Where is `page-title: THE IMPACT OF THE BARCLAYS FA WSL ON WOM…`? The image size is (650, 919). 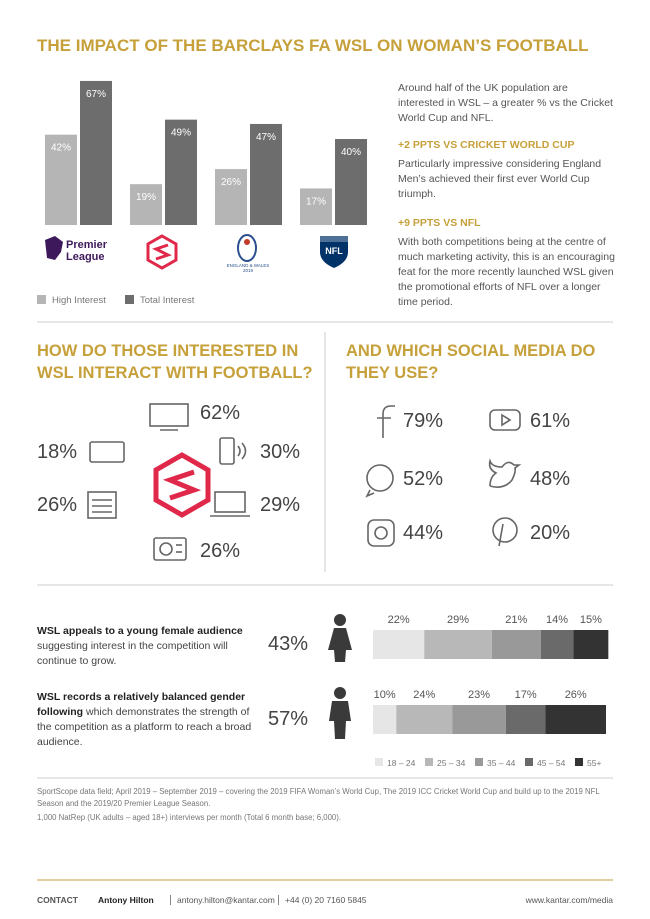 page-title: THE IMPACT OF THE BARCLAYS FA WSL ON WOM… is located at coordinates (313, 45).